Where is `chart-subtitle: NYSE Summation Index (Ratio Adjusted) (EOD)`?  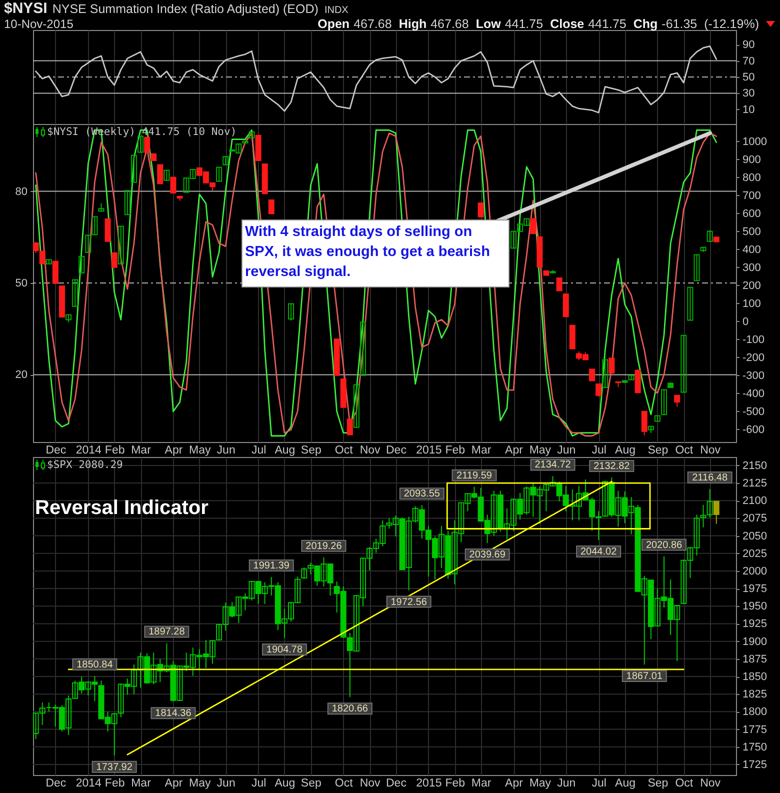
chart-subtitle: NYSE Summation Index (Ratio Adjusted) (EOD) is located at coordinates (185, 9).